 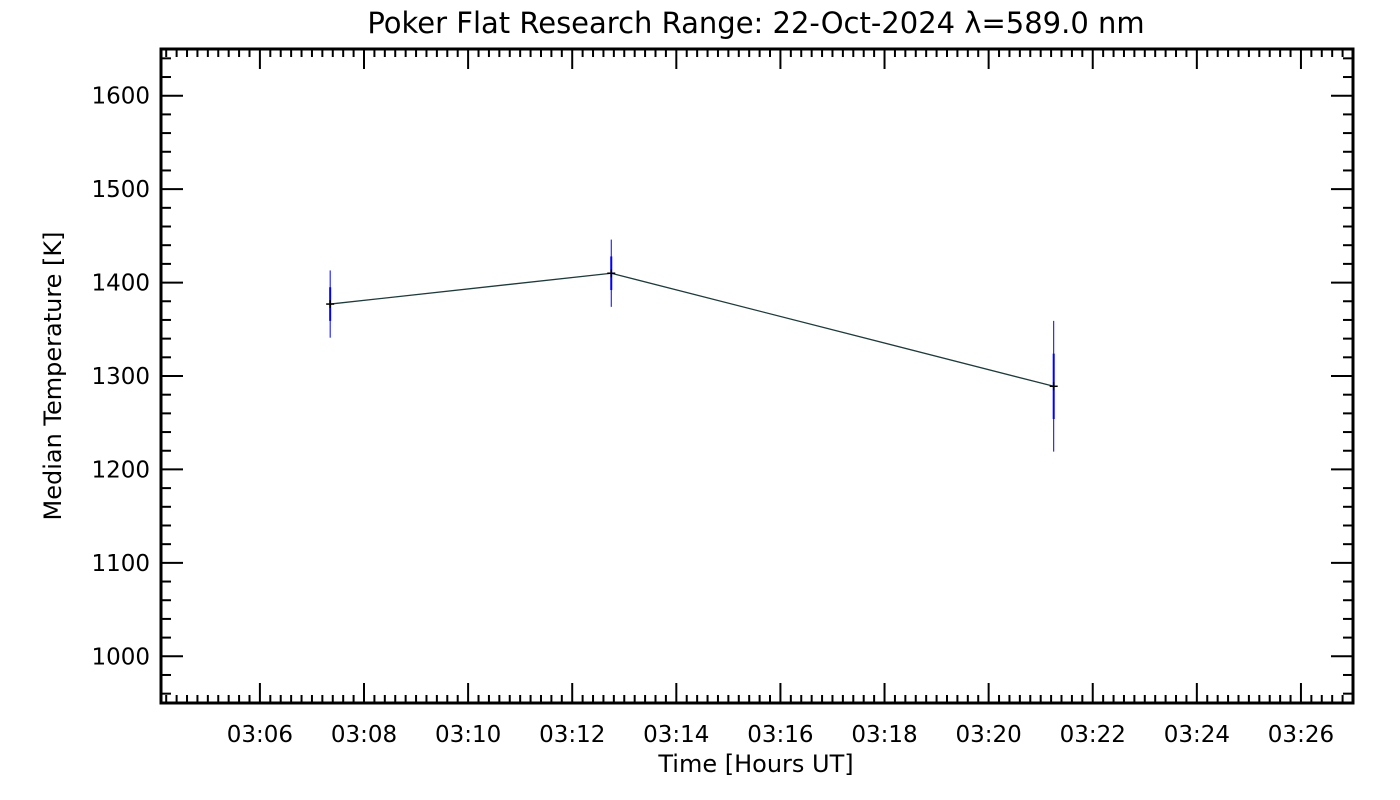 I want to click on x-tick-label: 03:20, so click(x=988, y=735).